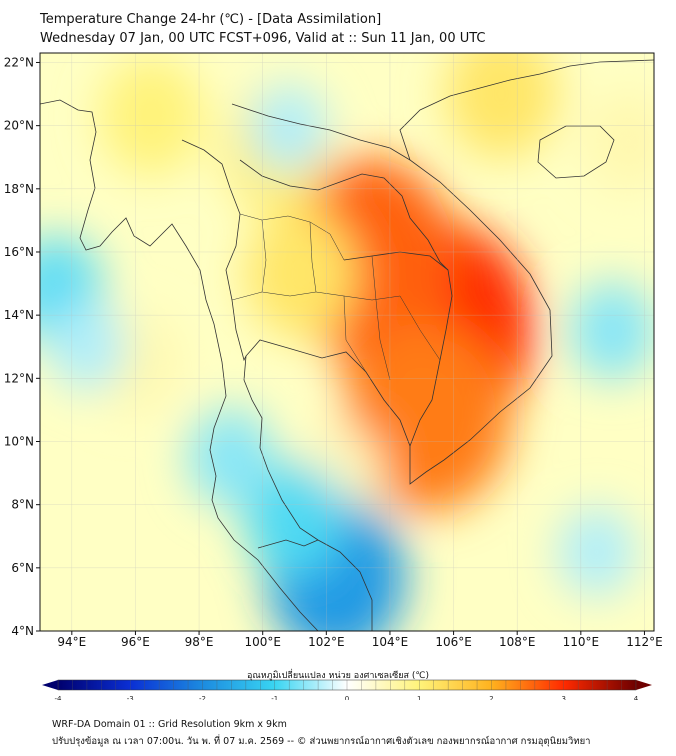  What do you see at coordinates (288, 544) in the screenshot?
I see `malaysia-border` at bounding box center [288, 544].